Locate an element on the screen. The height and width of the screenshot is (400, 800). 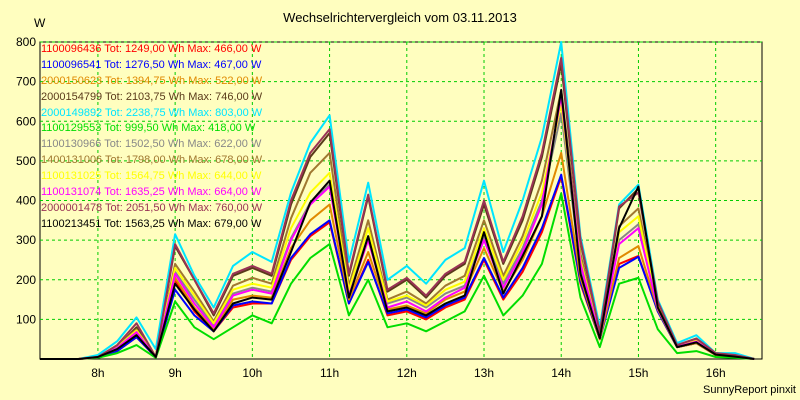
y-tick-label: 700 is located at coordinates (26, 82).